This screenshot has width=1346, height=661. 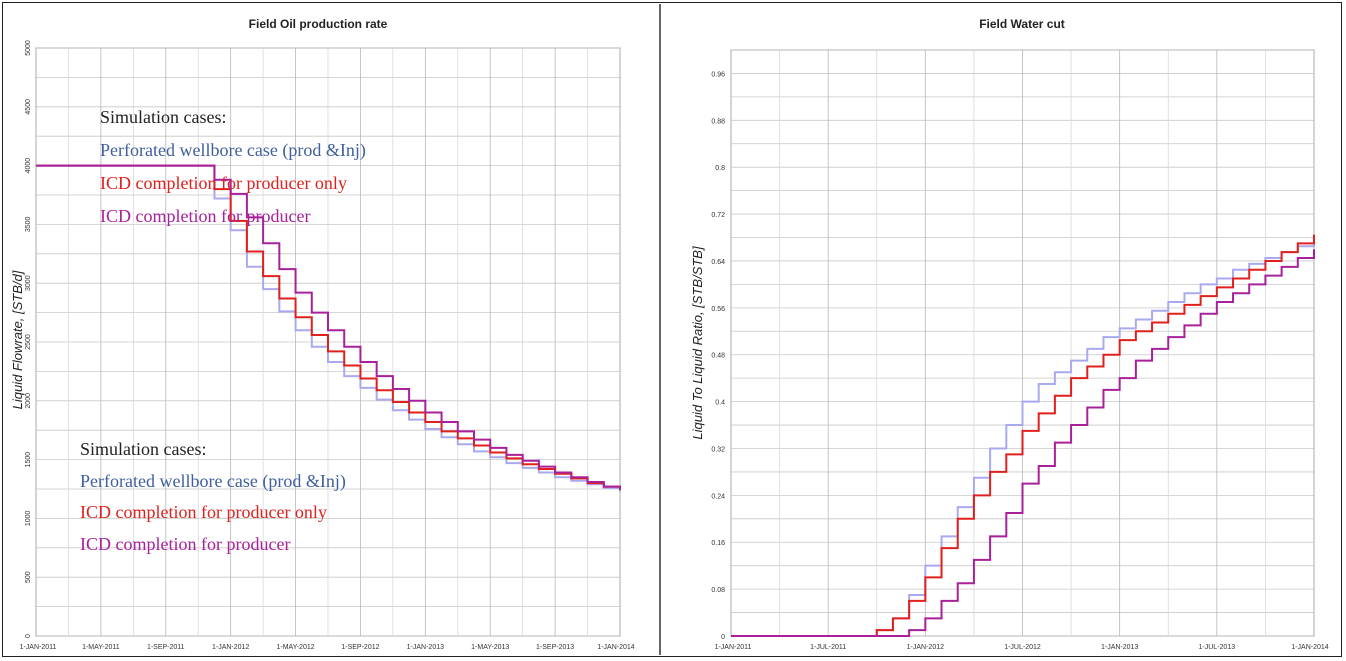 I want to click on y-tick-label: 3000, so click(x=28, y=283).